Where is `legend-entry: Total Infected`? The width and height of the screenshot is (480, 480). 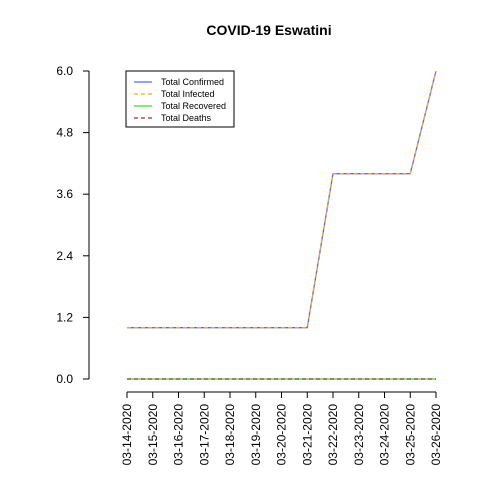
legend-entry: Total Infected is located at coordinates (188, 94).